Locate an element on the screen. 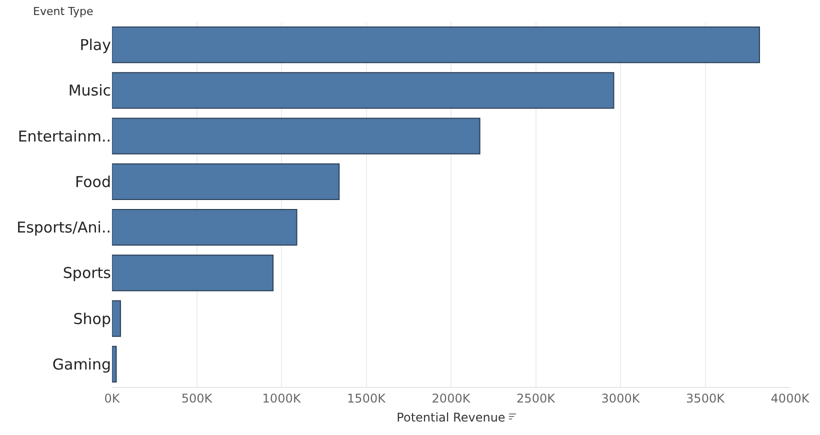  x-tick-label: 3000K is located at coordinates (621, 398).